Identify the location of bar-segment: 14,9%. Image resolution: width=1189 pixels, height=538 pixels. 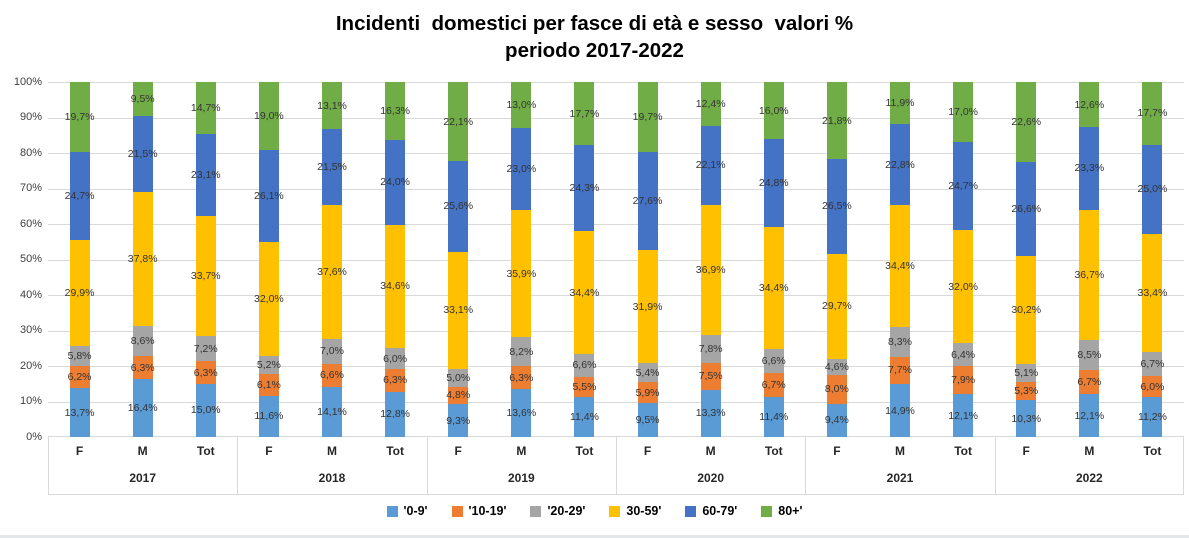
(900, 410).